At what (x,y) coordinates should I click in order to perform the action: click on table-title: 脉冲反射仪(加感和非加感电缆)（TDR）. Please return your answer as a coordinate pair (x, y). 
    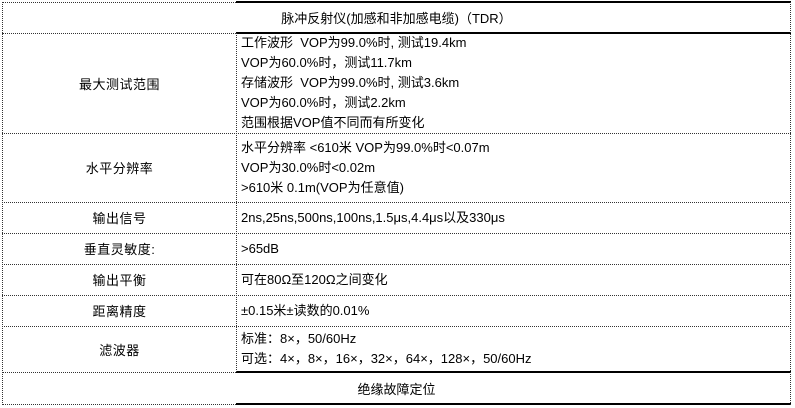
    Looking at the image, I should click on (396, 17).